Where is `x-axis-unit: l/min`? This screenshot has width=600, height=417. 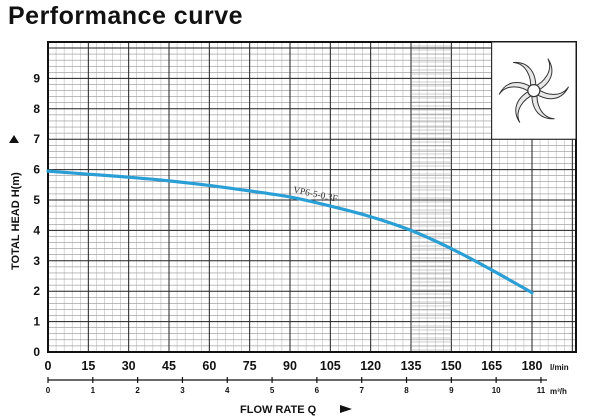 x-axis-unit: l/min is located at coordinates (559, 367).